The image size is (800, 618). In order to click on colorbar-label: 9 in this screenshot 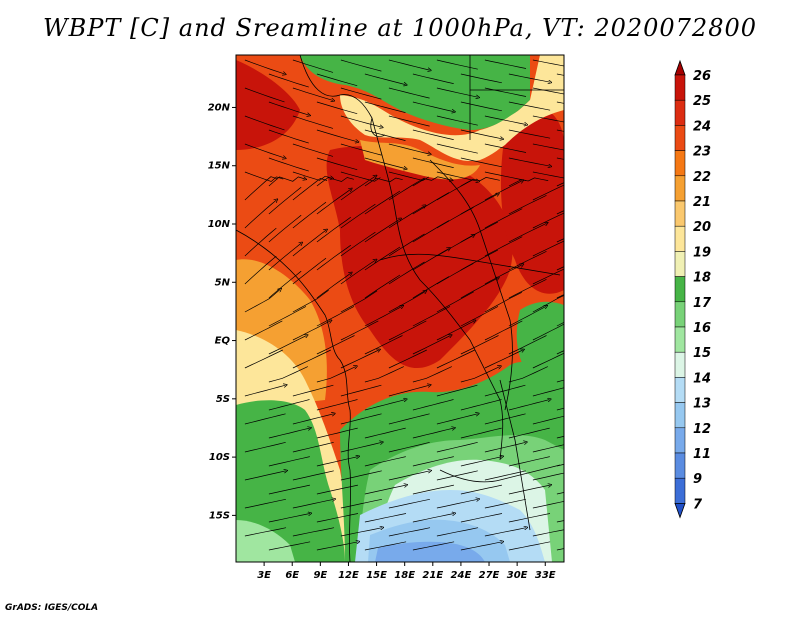, I will do `click(697, 479)`.